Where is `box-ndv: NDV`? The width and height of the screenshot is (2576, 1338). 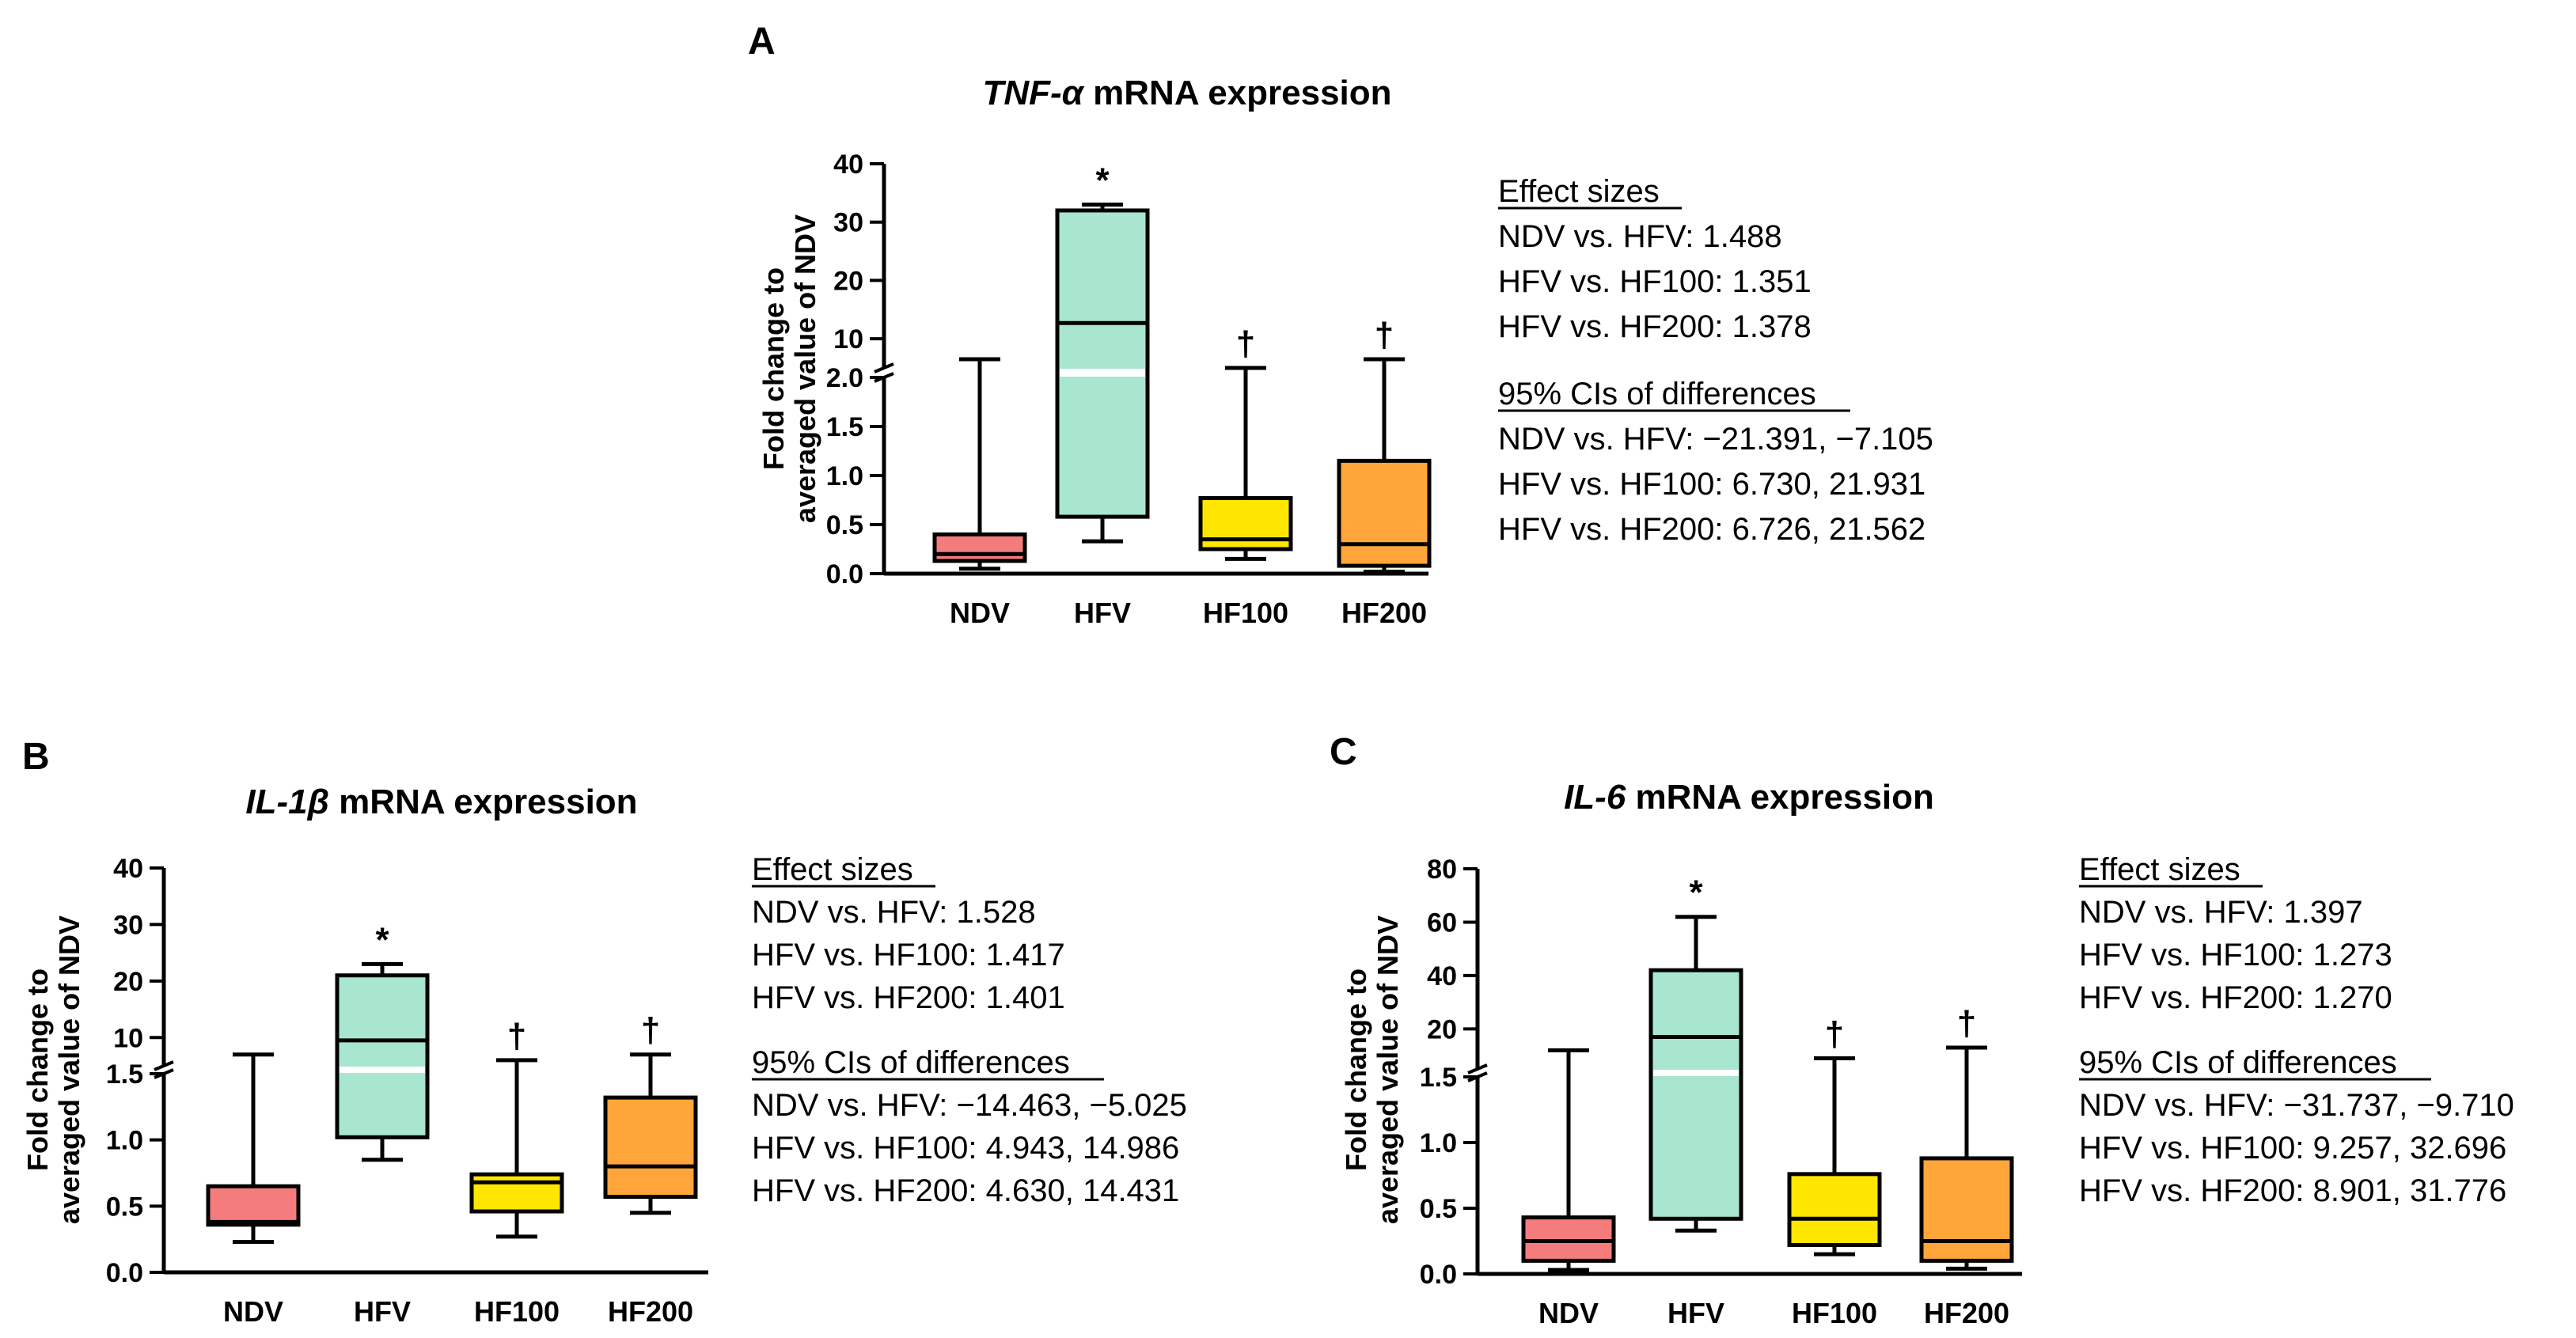
box-ndv: NDV is located at coordinates (1568, 1188).